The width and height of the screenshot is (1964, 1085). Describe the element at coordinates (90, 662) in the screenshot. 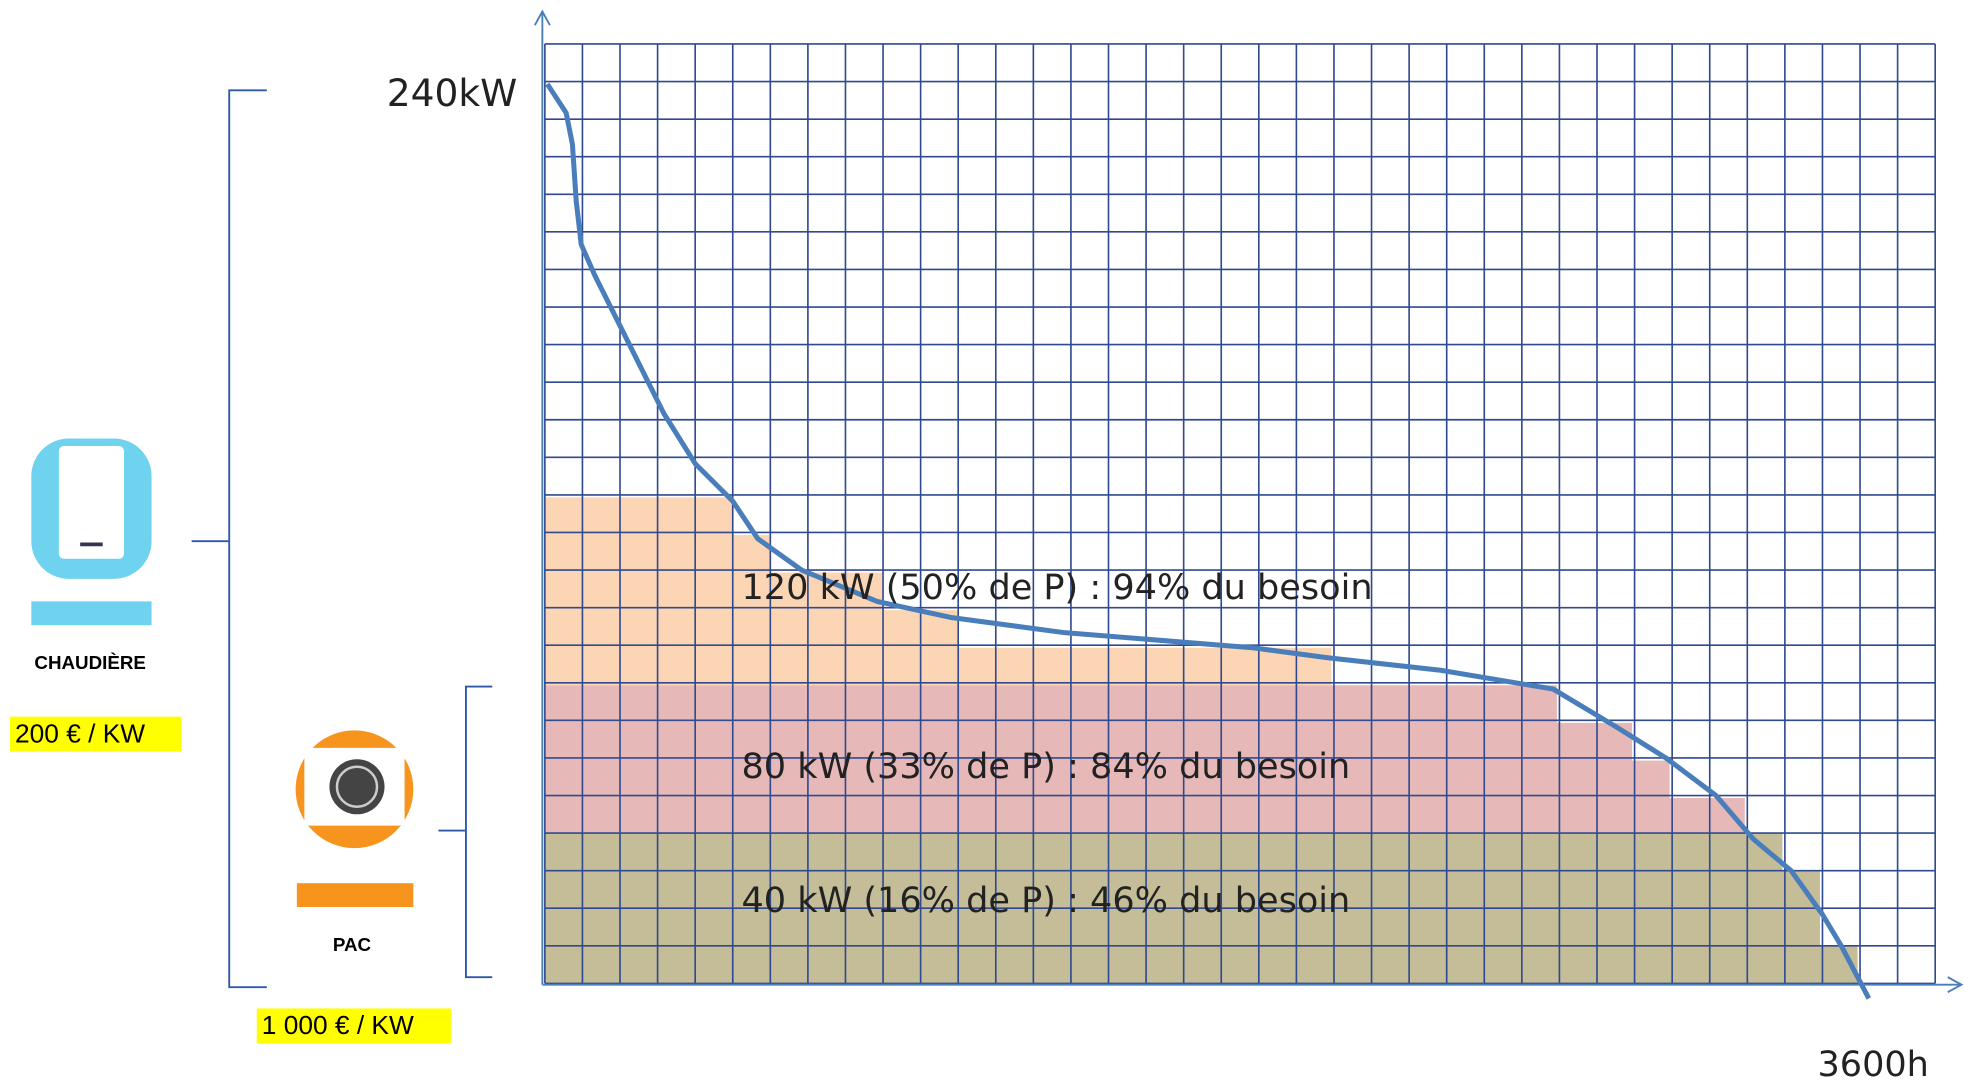

I see `boiler-name: CHAUDIÈRE` at that location.